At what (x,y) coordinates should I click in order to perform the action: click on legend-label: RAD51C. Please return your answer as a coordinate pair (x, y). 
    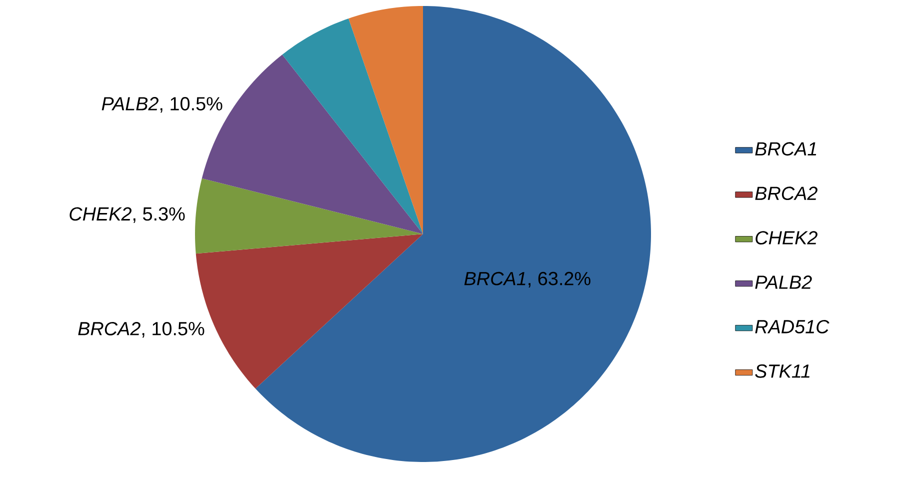
    Looking at the image, I should click on (792, 327).